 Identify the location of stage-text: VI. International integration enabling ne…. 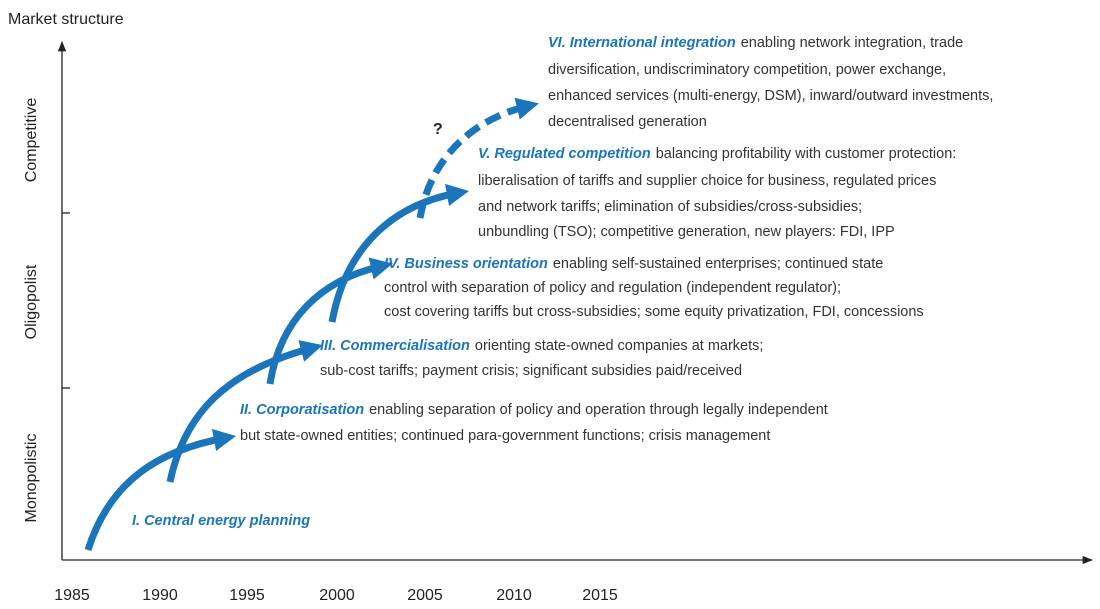
(755, 43).